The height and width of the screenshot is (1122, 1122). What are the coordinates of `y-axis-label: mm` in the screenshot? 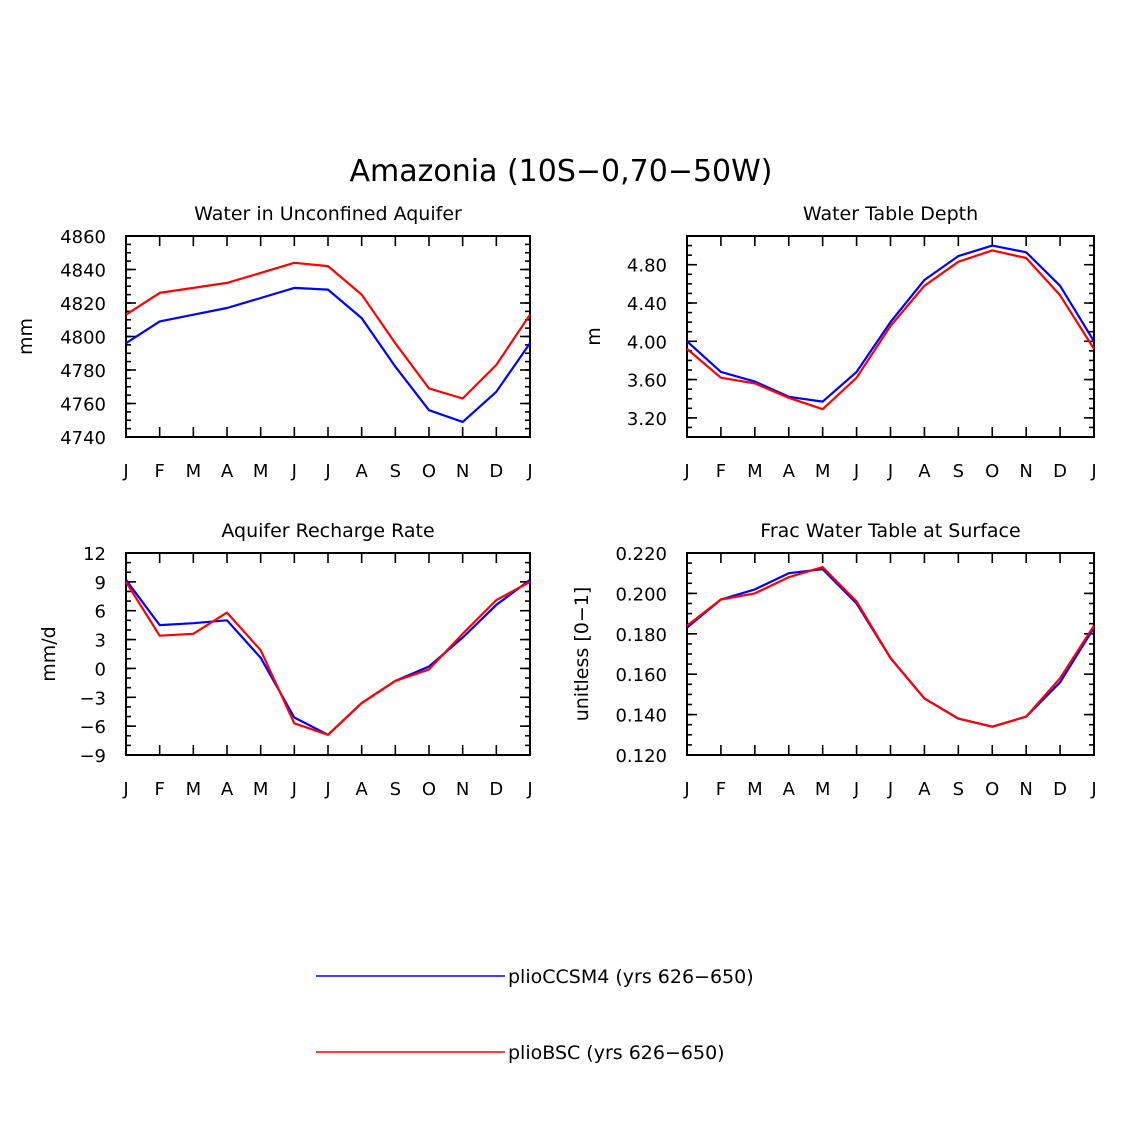 It's located at (26, 336).